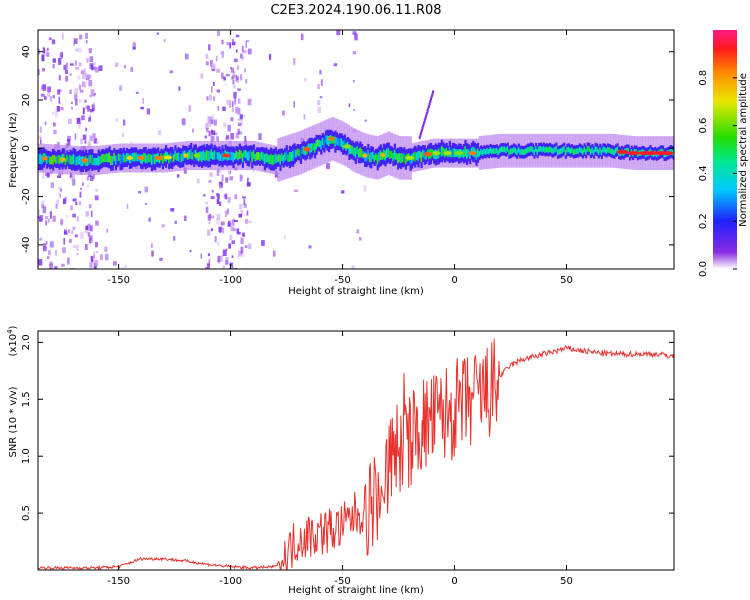 The width and height of the screenshot is (750, 600). I want to click on snr-xtick-label: -100, so click(230, 581).